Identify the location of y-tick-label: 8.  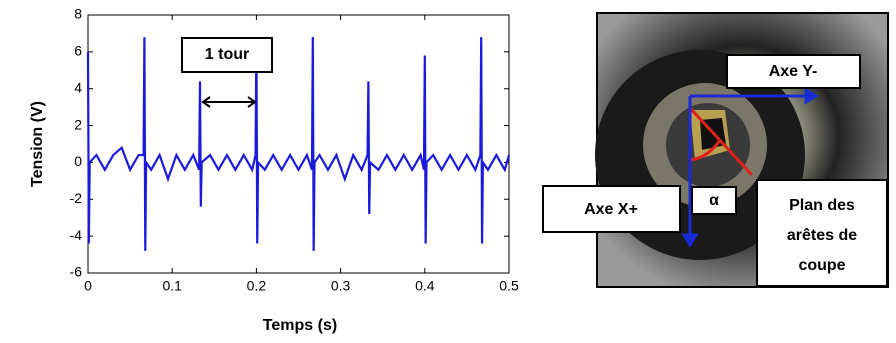
(78, 14).